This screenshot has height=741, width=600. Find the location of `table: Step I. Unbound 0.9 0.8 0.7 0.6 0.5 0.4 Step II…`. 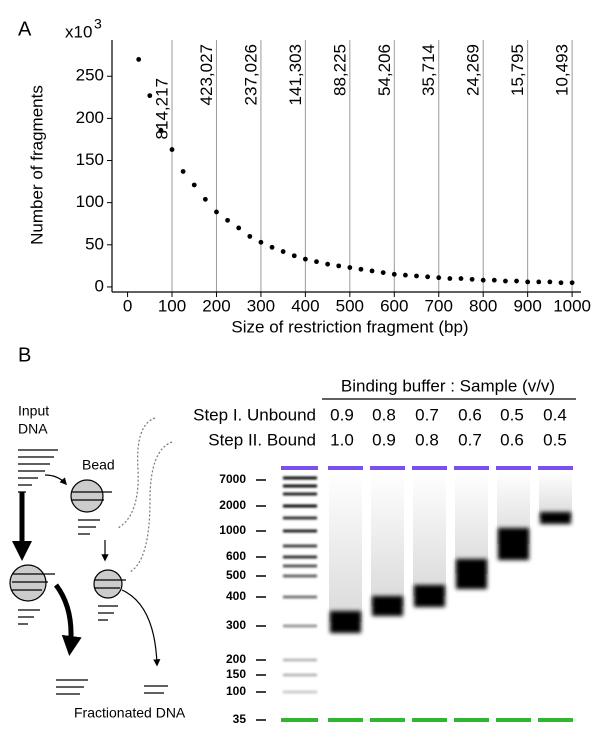

table: Step I. Unbound 0.9 0.8 0.7 0.6 0.5 0.4 Step II… is located at coordinates (380, 427).